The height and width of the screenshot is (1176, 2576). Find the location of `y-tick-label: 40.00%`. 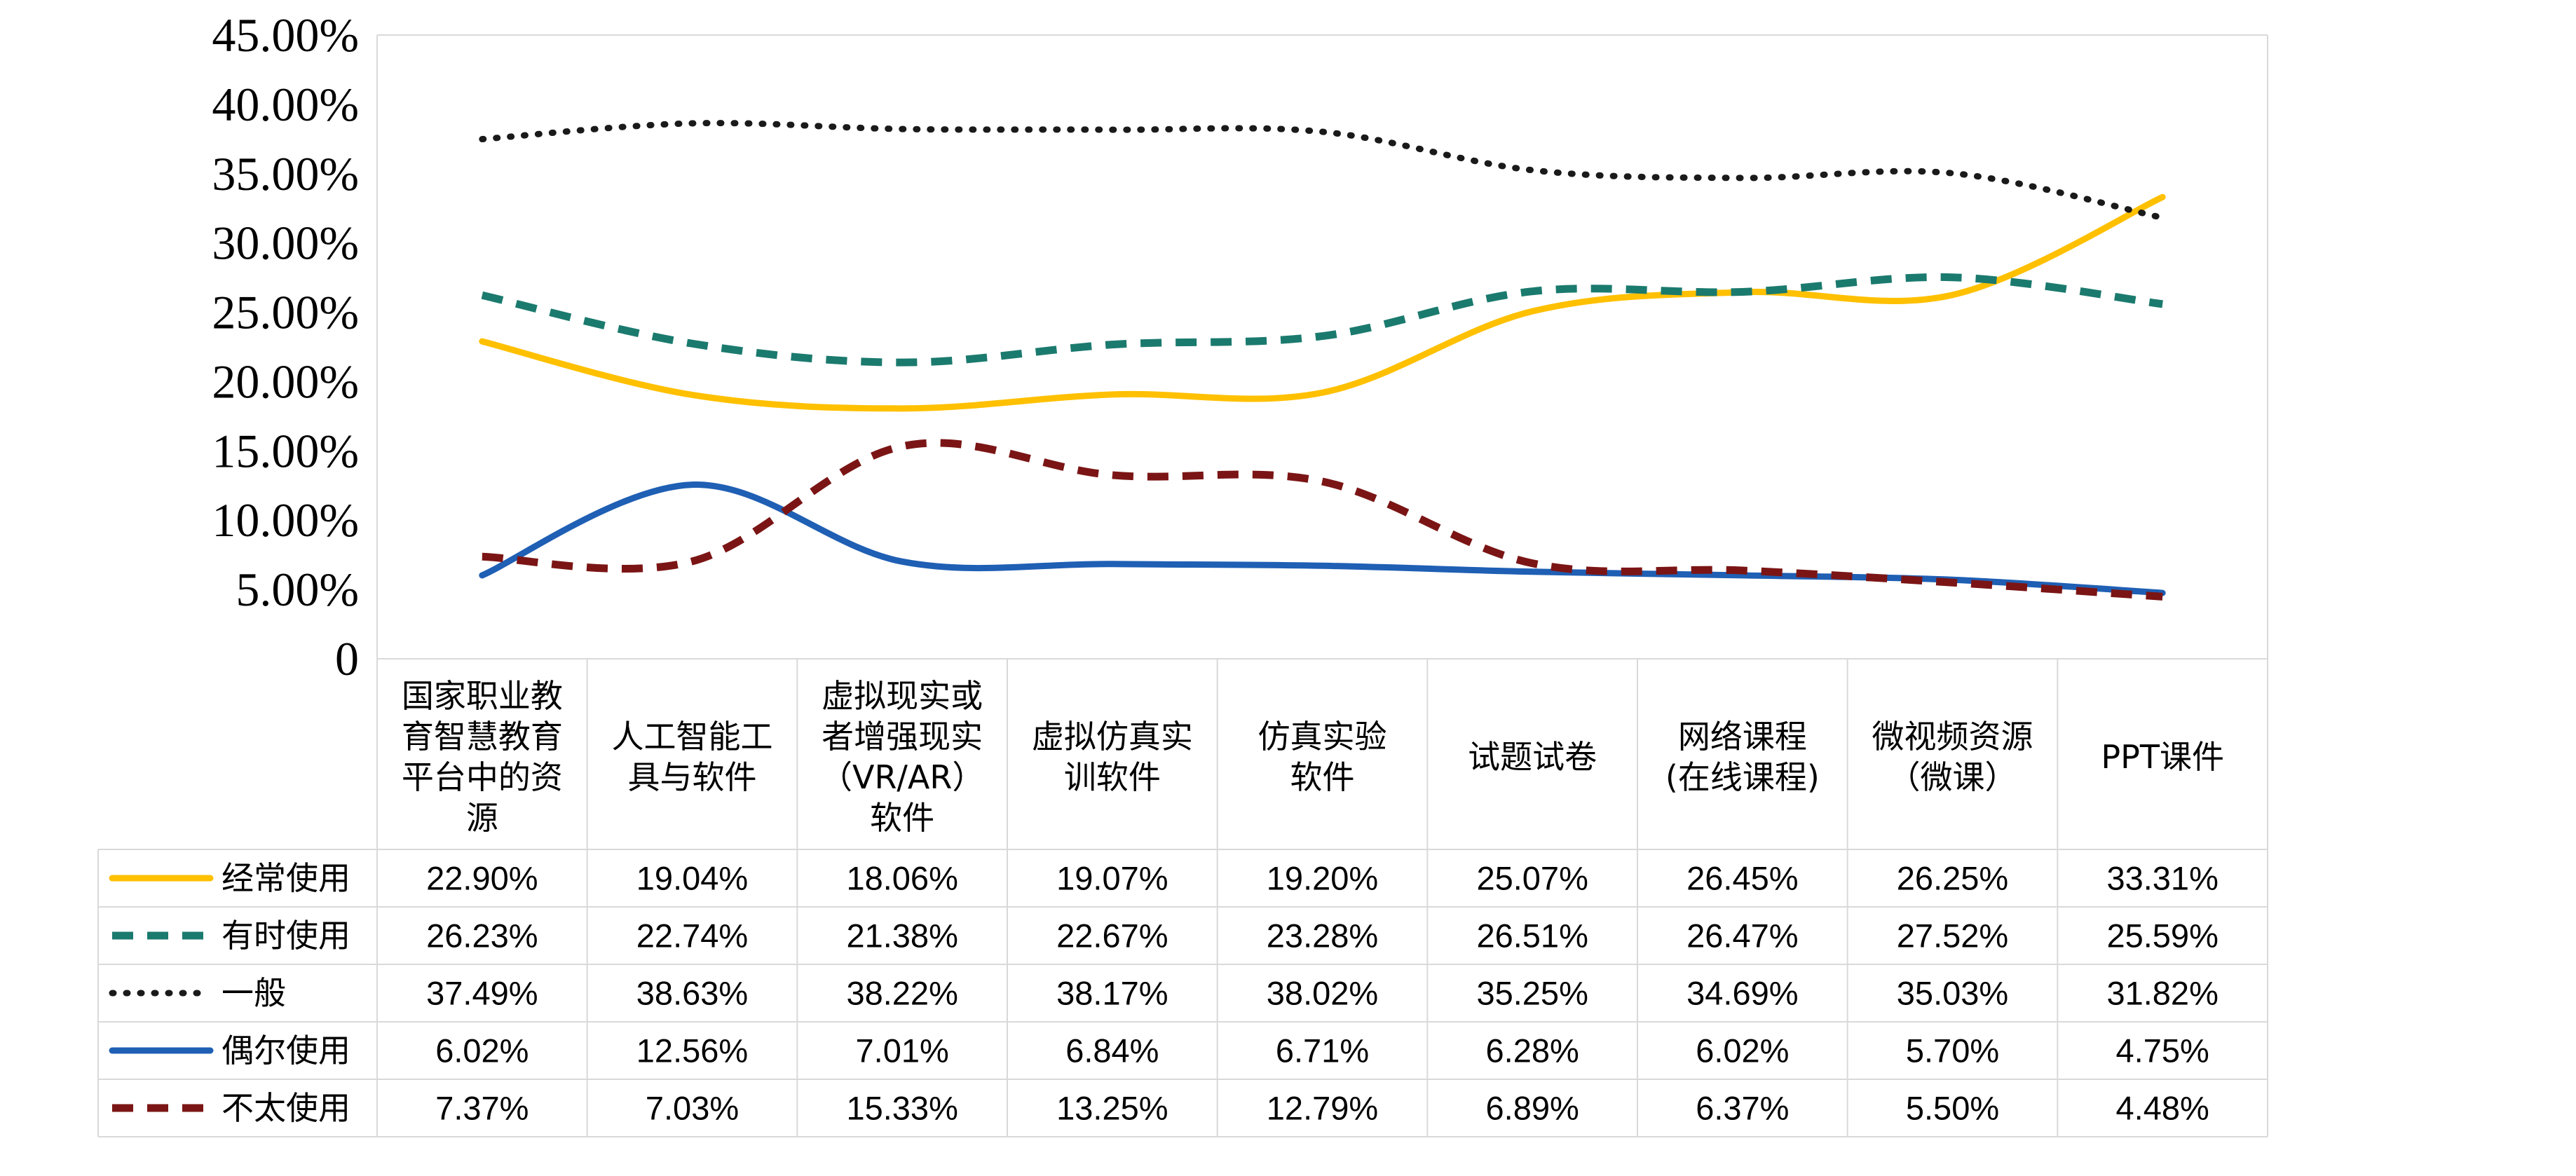

y-tick-label: 40.00% is located at coordinates (285, 104).